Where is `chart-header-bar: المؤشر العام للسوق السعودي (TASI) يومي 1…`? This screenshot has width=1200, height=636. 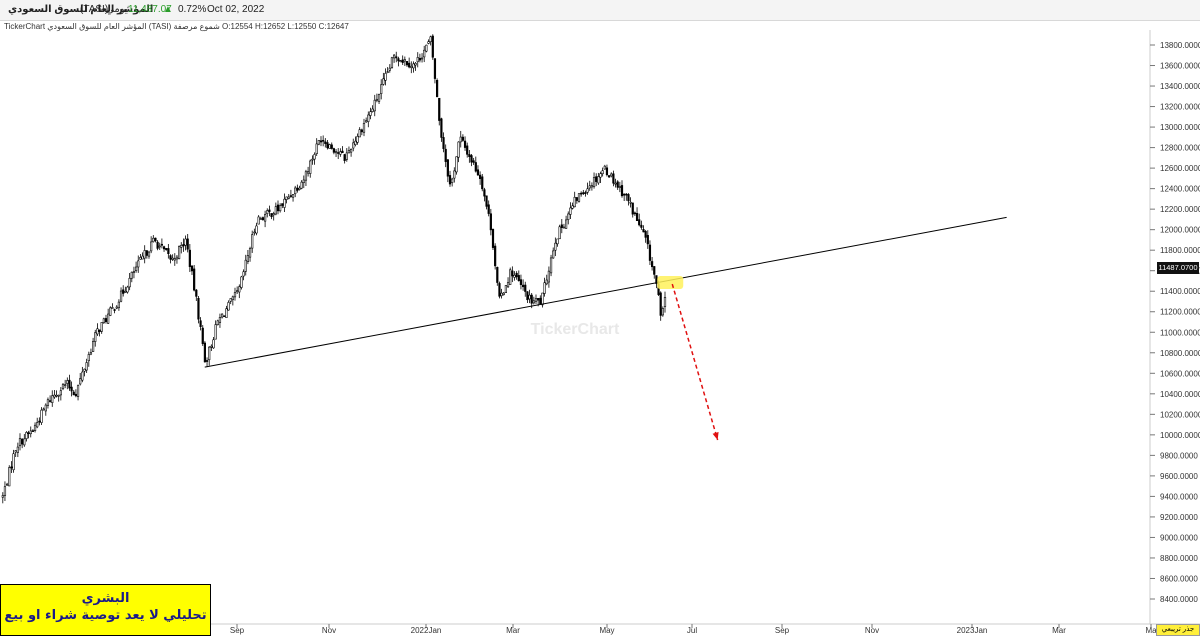
chart-header-bar: المؤشر العام للسوق السعودي (TASI) يومي 1… is located at coordinates (600, 10).